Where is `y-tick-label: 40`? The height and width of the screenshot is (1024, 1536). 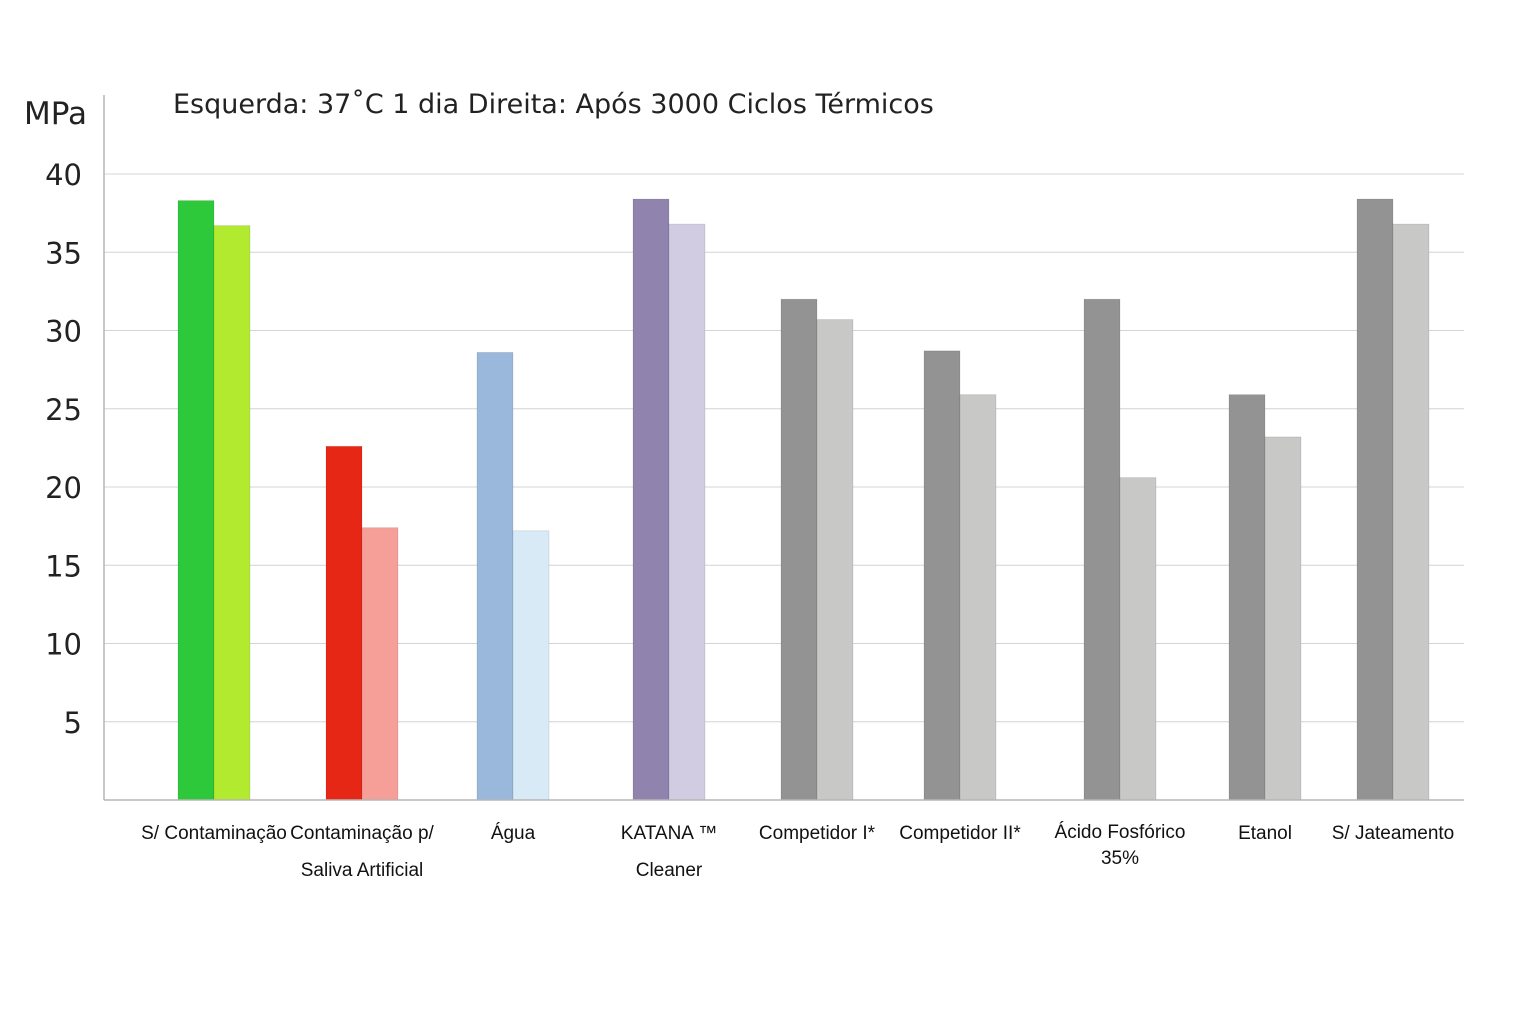
y-tick-label: 40 is located at coordinates (63, 175).